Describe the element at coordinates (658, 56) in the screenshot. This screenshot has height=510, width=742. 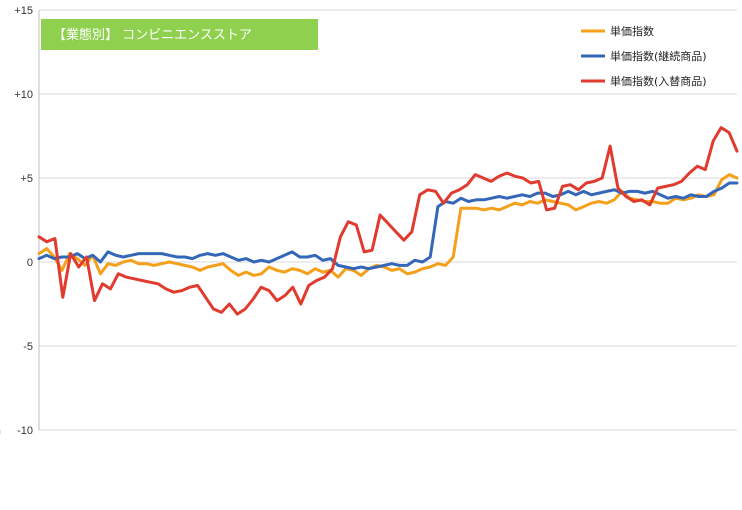
I see `legend-label: 単価指数(継続商品)` at that location.